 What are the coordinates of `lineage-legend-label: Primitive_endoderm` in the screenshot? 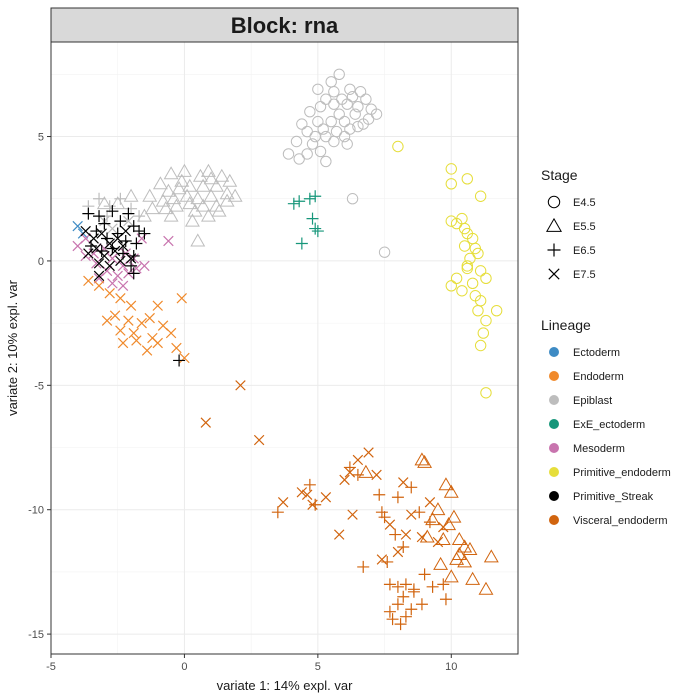 It's located at (622, 473).